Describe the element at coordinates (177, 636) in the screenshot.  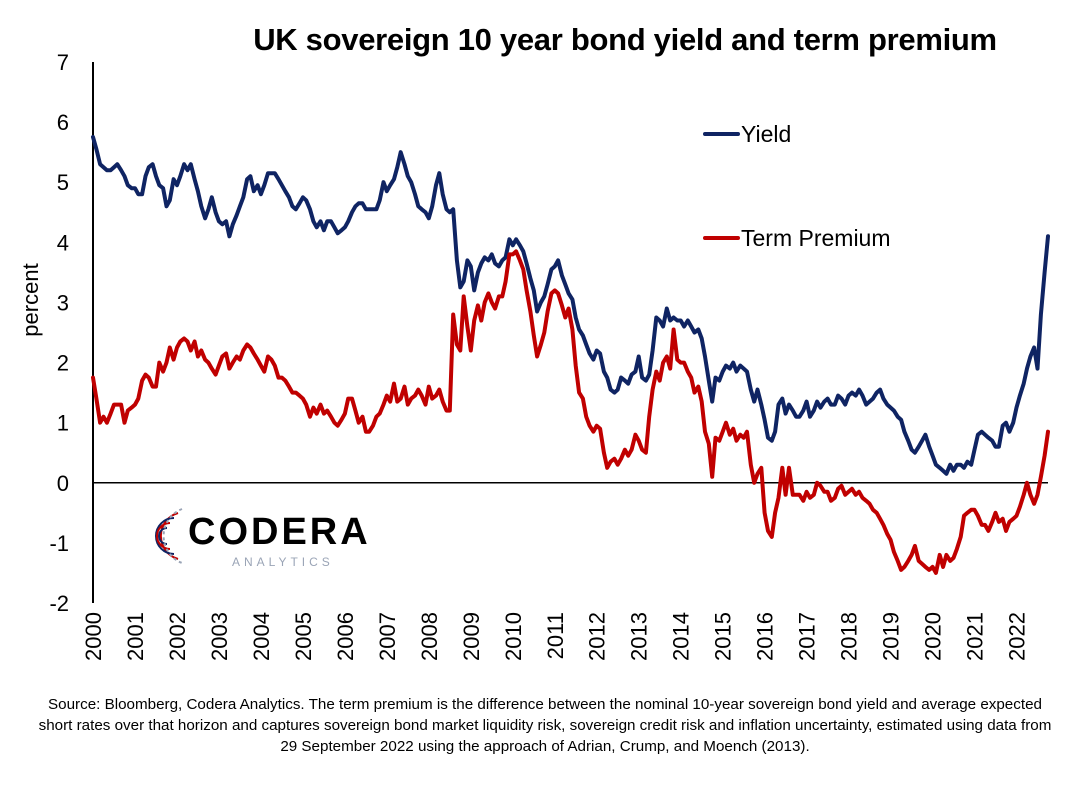
I see `x-tick-label: 2002` at that location.